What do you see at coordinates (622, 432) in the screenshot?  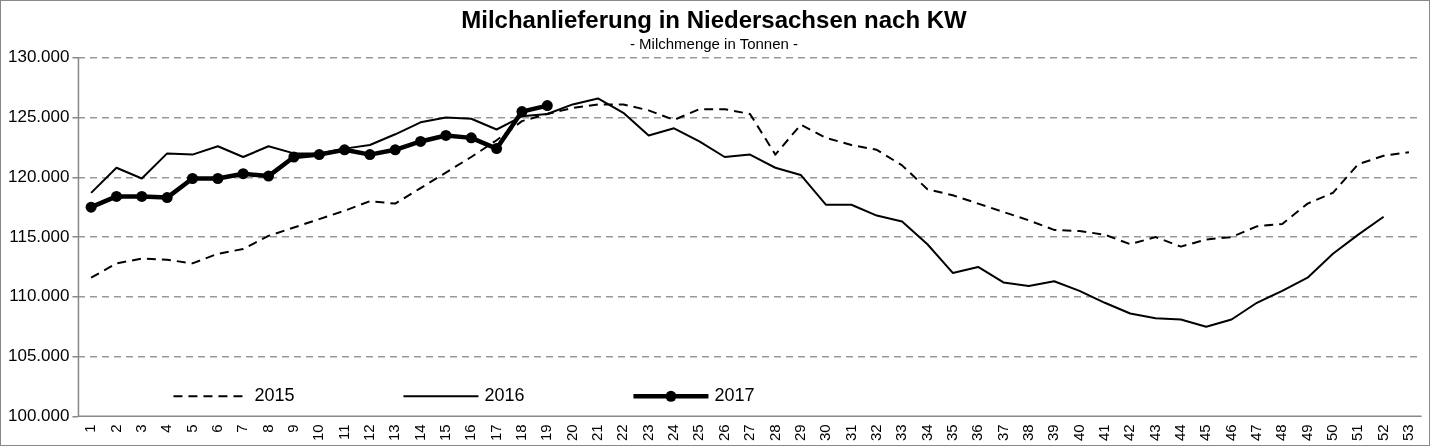 I see `x-tick-label: 22` at bounding box center [622, 432].